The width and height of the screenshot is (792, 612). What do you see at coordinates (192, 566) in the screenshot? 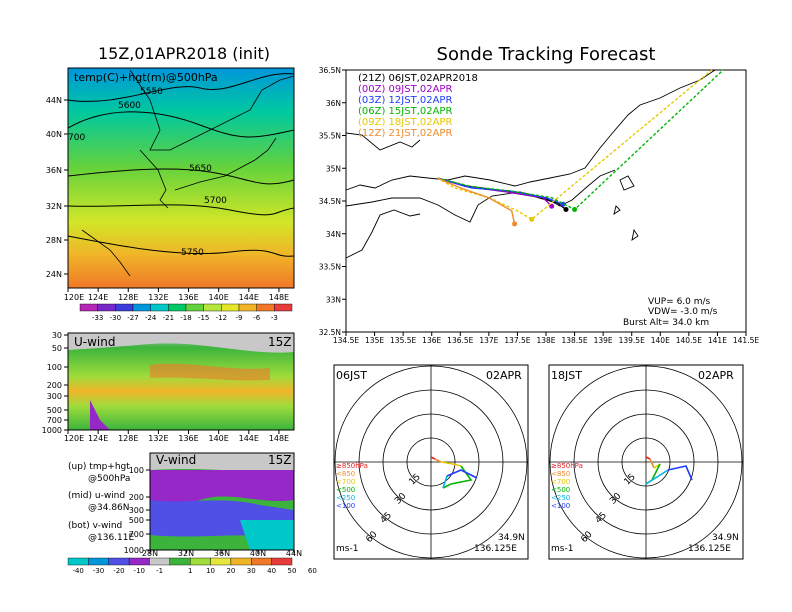
I see `wind-colorbar: -40 -30 -20 -10 -1 1 10 20 30 40 50 60` at bounding box center [192, 566].